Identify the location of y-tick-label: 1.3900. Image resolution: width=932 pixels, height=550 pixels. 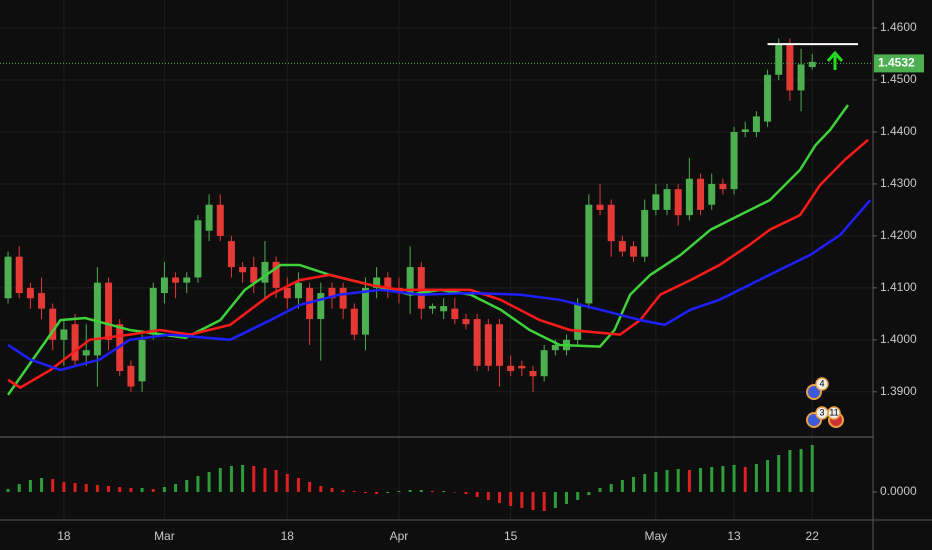
(898, 391).